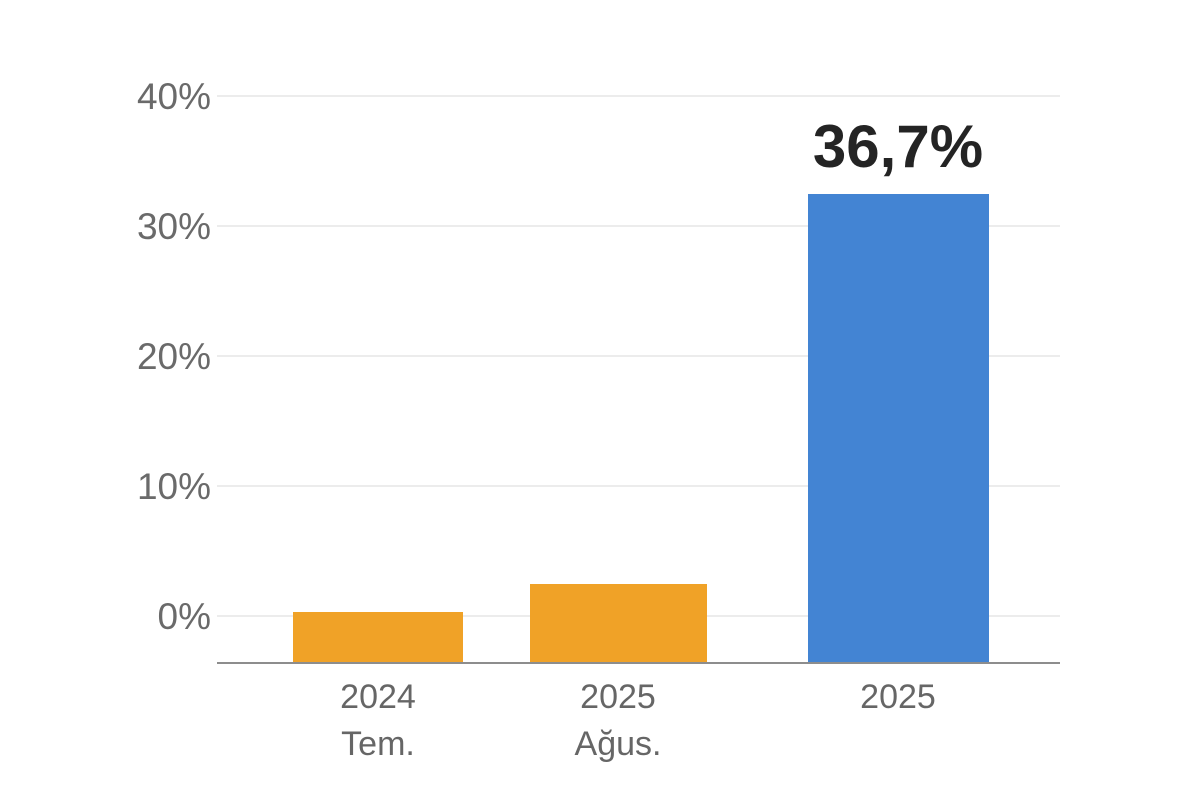  Describe the element at coordinates (638, 663) in the screenshot. I see `x-axis-line` at that location.